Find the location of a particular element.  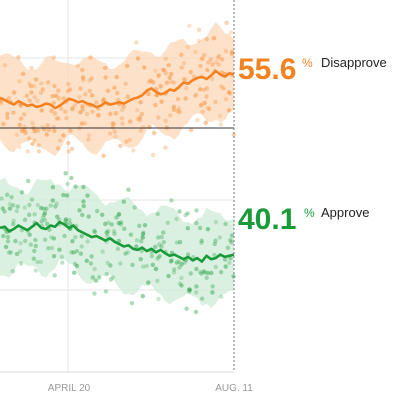

approve-percent-sign: % is located at coordinates (309, 213).